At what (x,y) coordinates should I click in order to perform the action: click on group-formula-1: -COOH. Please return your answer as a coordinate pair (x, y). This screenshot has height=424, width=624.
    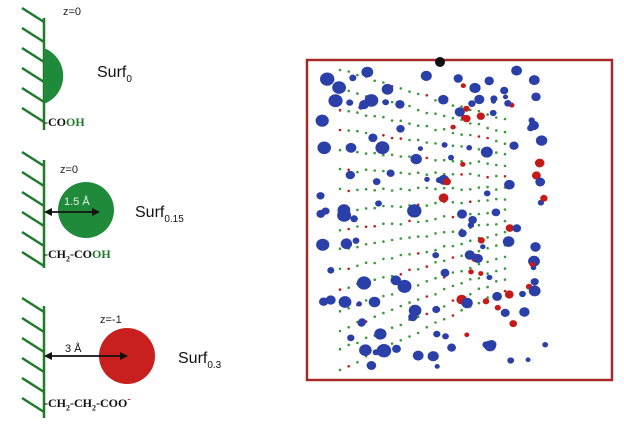
    Looking at the image, I should click on (64, 122).